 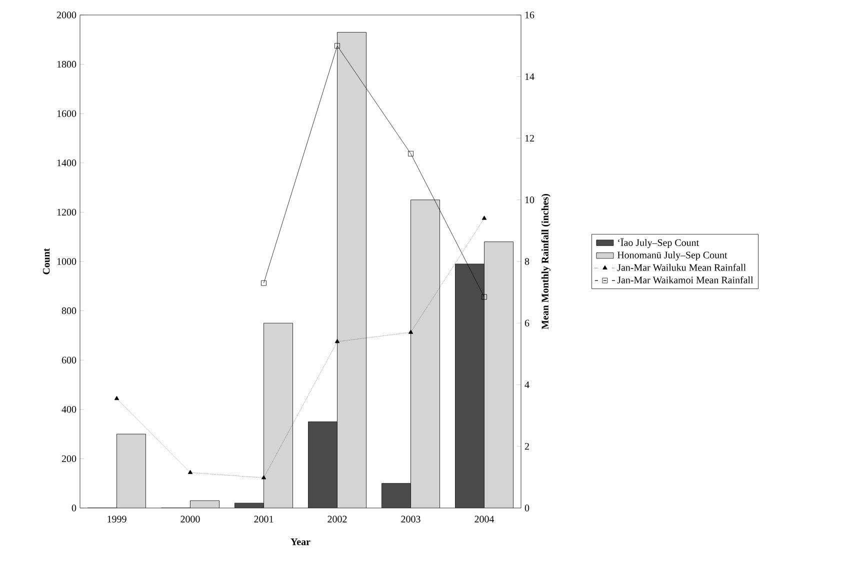 I want to click on y-tick-label: 400, so click(x=69, y=409).